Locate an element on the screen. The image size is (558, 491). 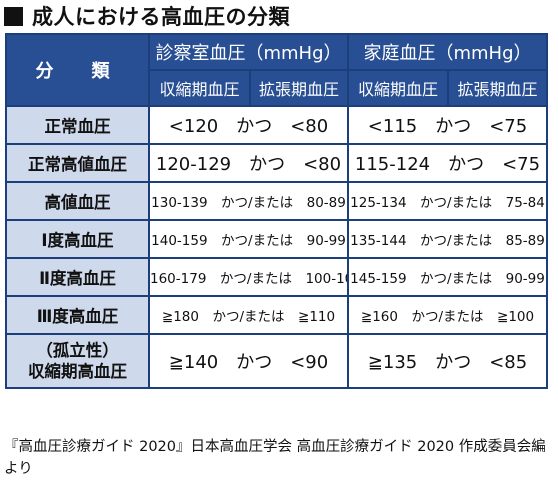
row-label: （孤立性） 収縮期高血圧 is located at coordinates (77, 361).